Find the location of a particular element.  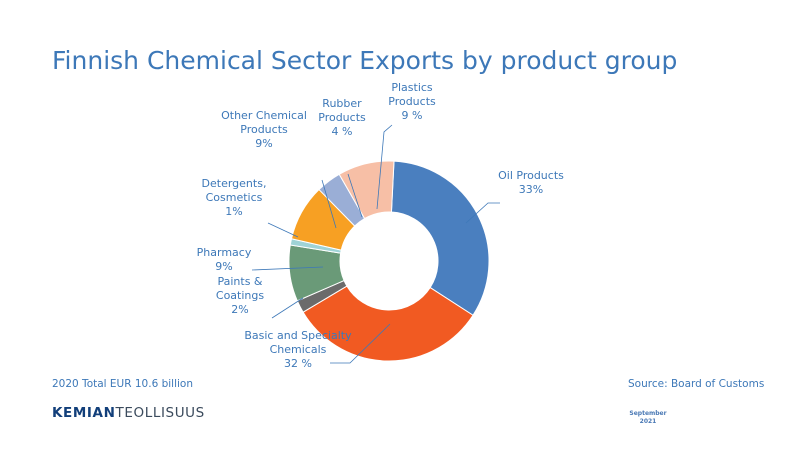

date-stamp: September 2021 is located at coordinates (648, 418).